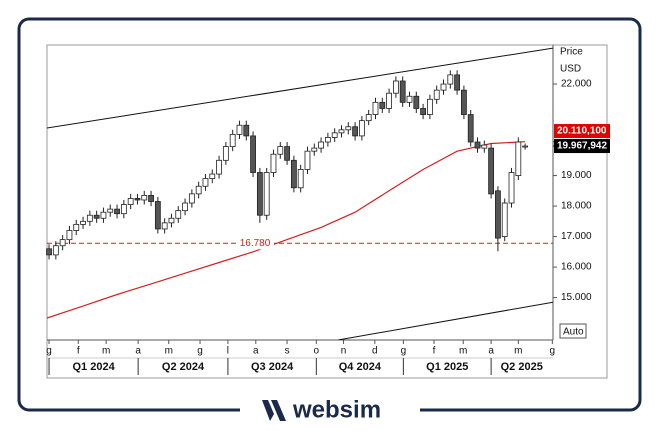 The width and height of the screenshot is (661, 431). What do you see at coordinates (576, 175) in the screenshot?
I see `y-tick-label: 19.000` at bounding box center [576, 175].